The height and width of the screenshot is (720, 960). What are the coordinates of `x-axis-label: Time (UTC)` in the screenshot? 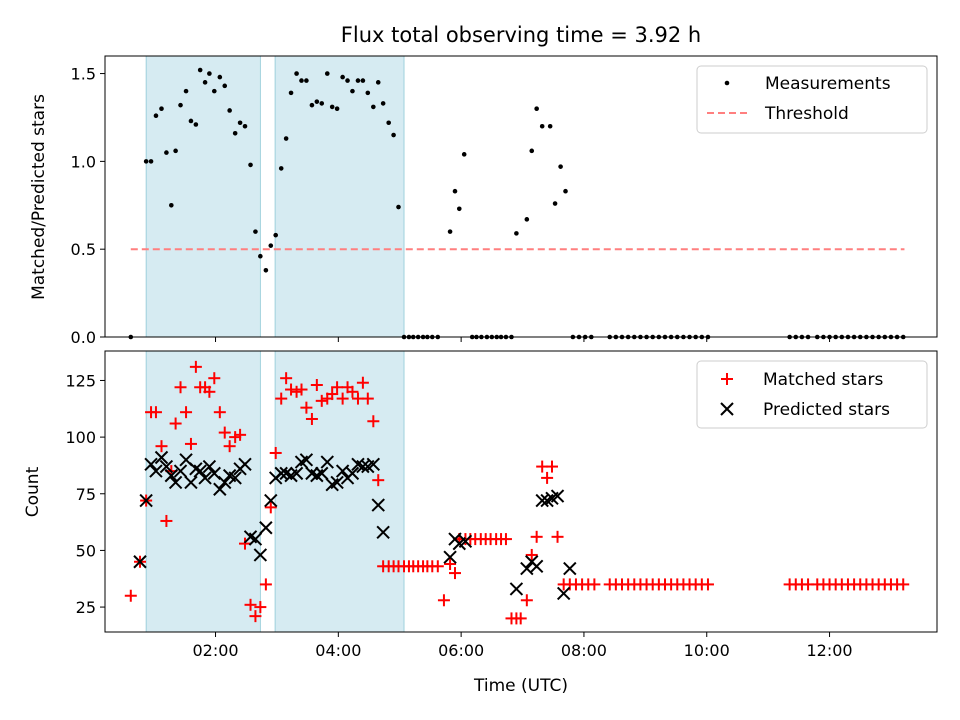 It's located at (520, 686).